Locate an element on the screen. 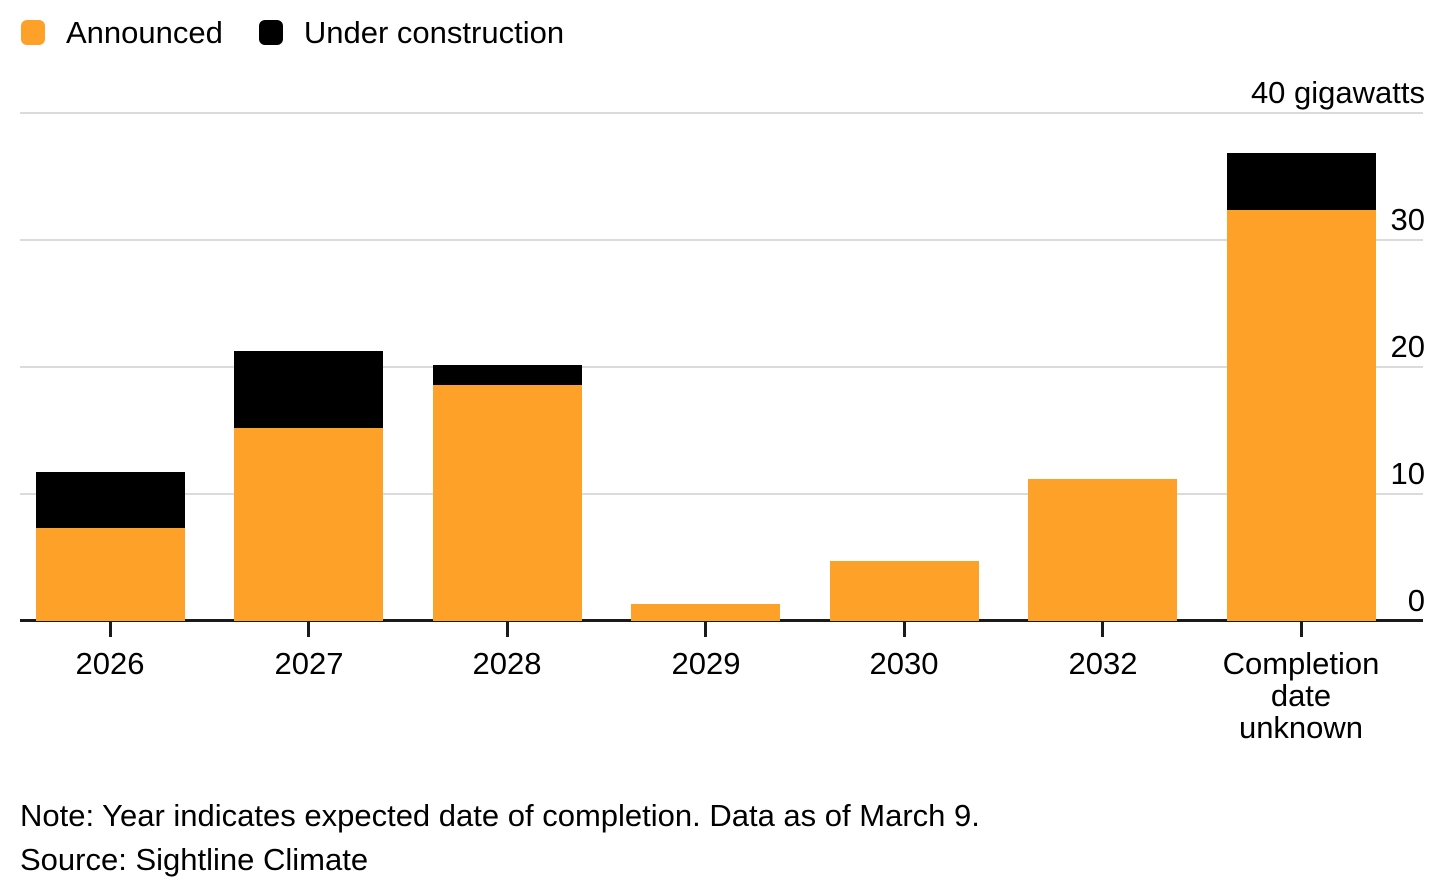 This screenshot has width=1445, height=881. x-axis-label-2026: 2026 is located at coordinates (110, 663).